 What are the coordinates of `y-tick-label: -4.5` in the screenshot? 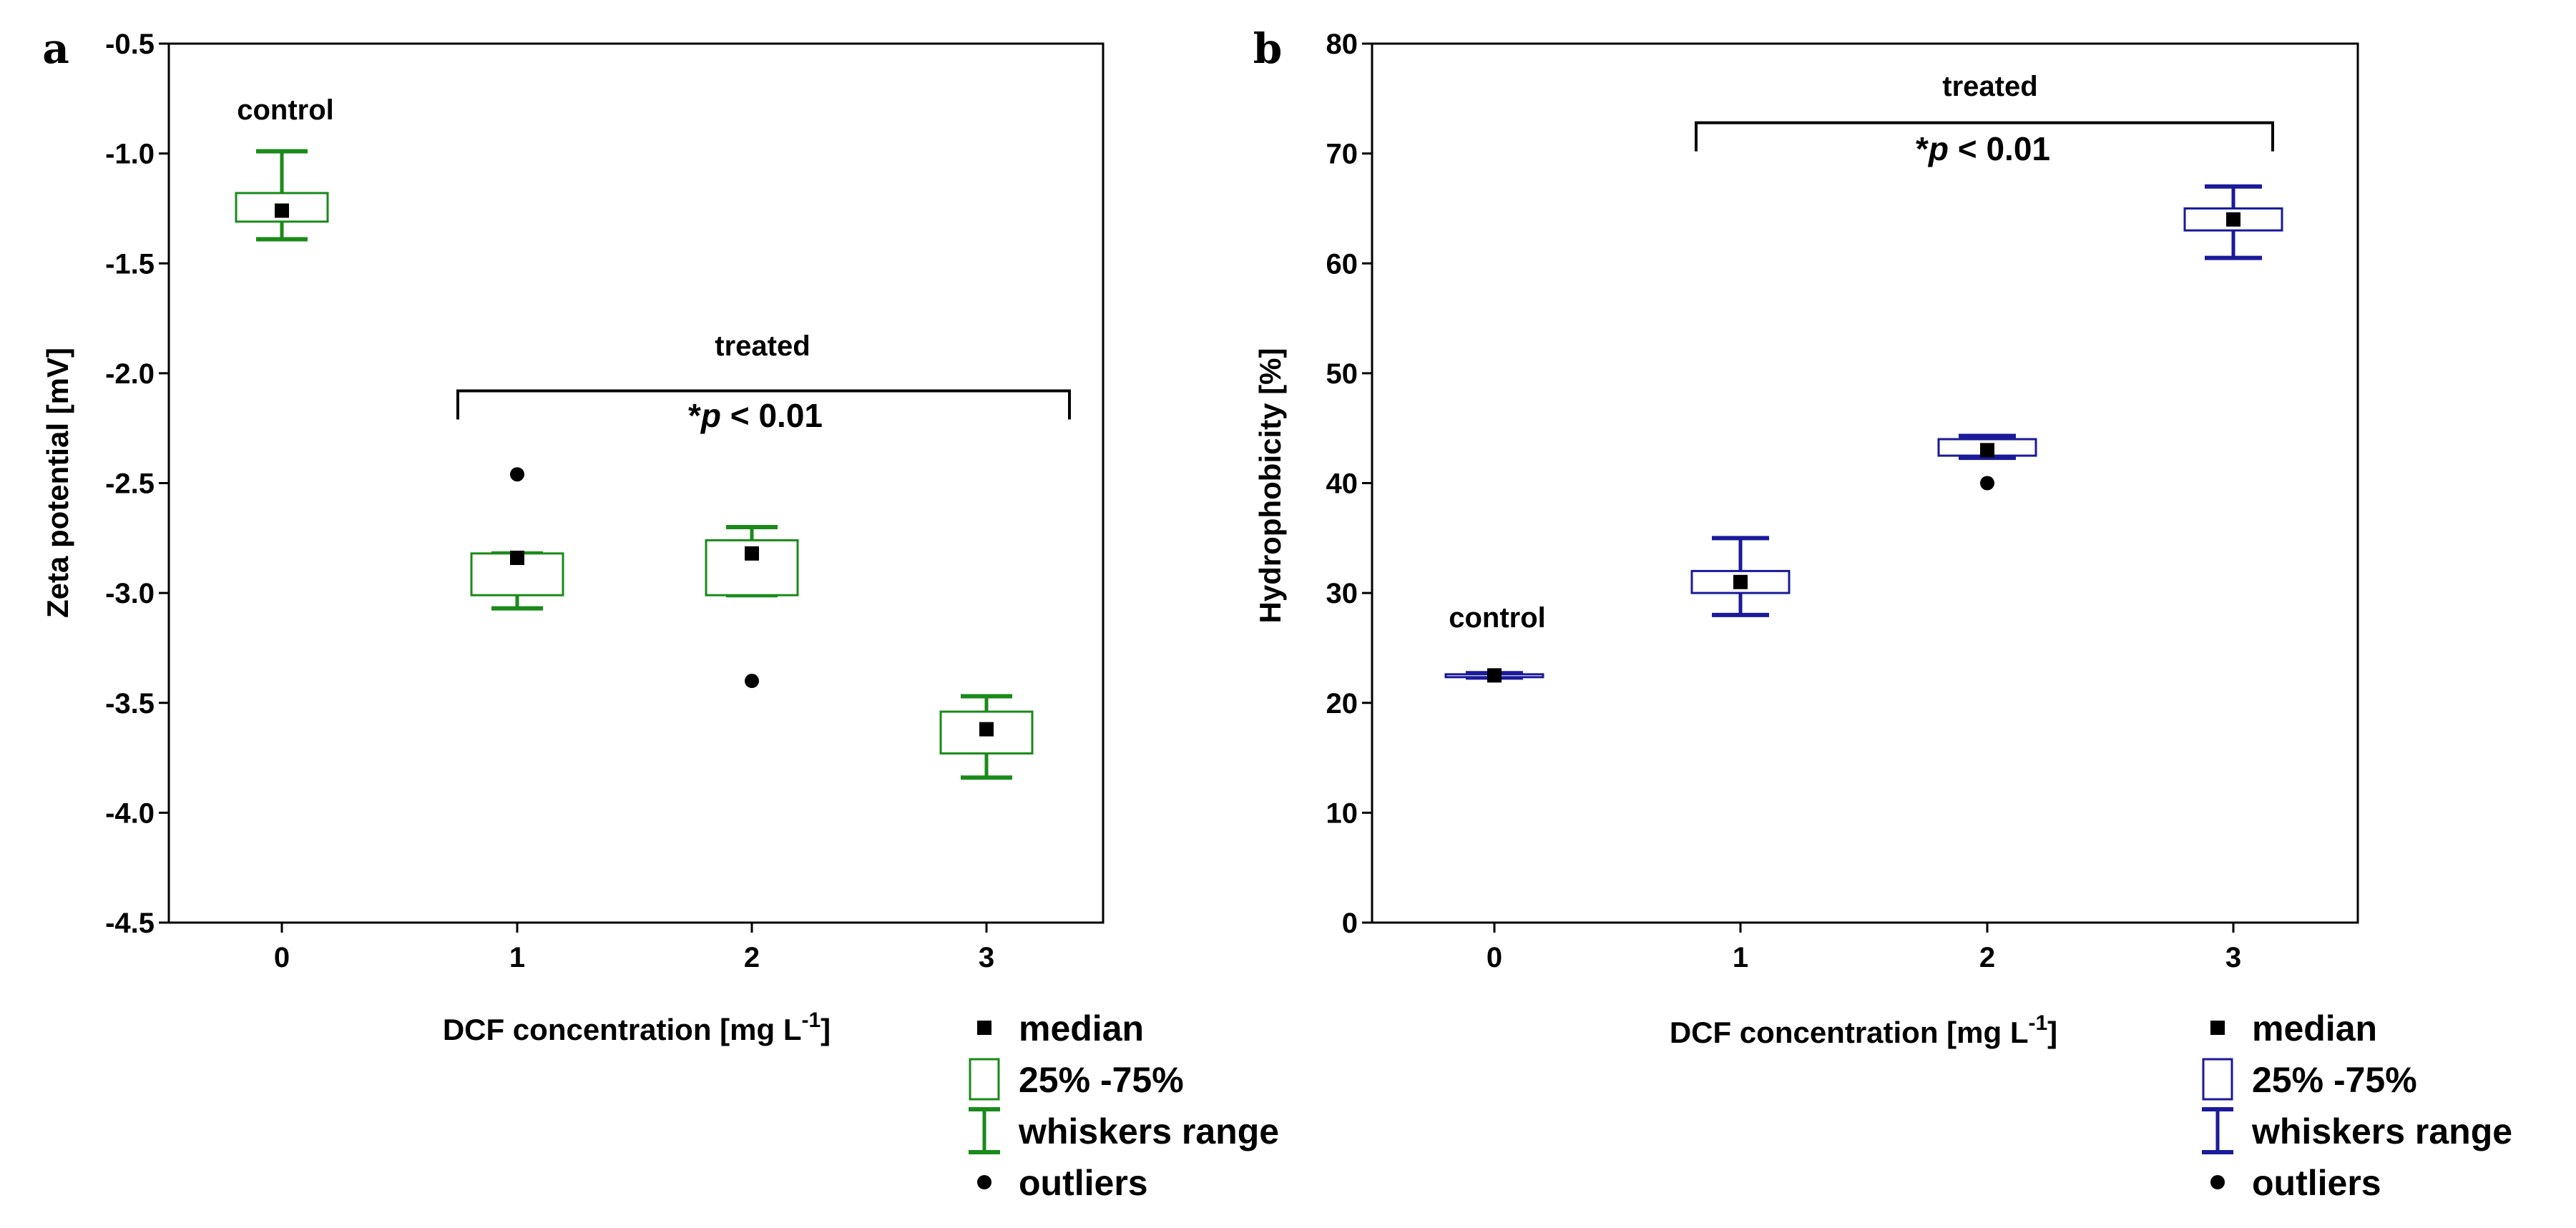 It's located at (130, 924).